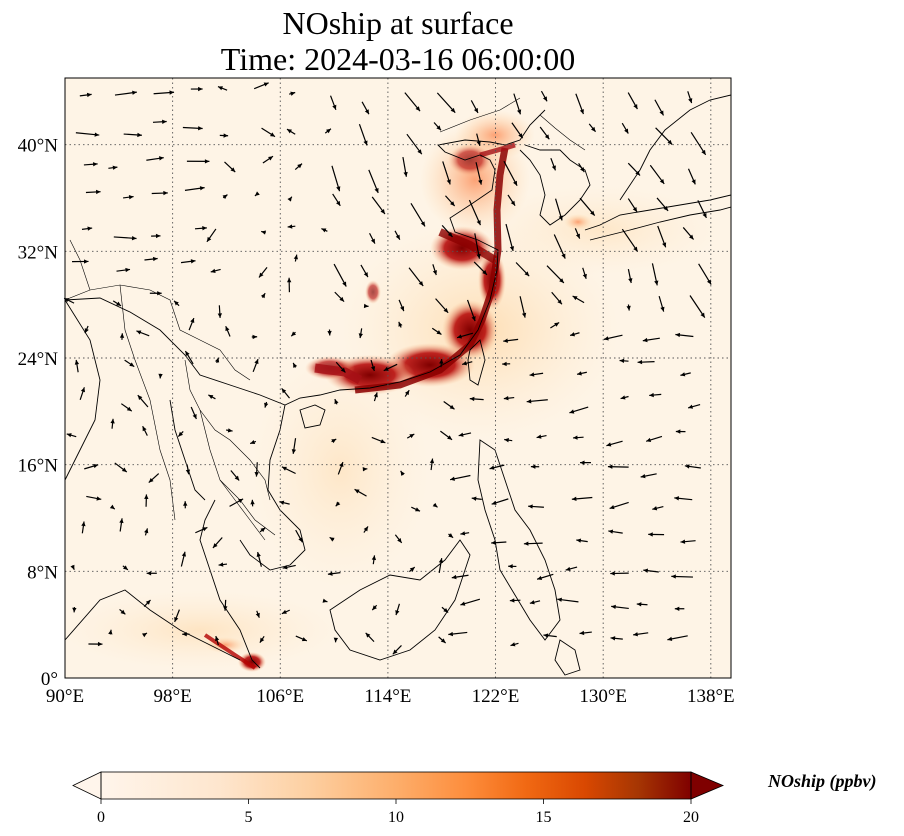 This screenshot has height=836, width=904. I want to click on lon-tick-label: 90°E, so click(65, 696).